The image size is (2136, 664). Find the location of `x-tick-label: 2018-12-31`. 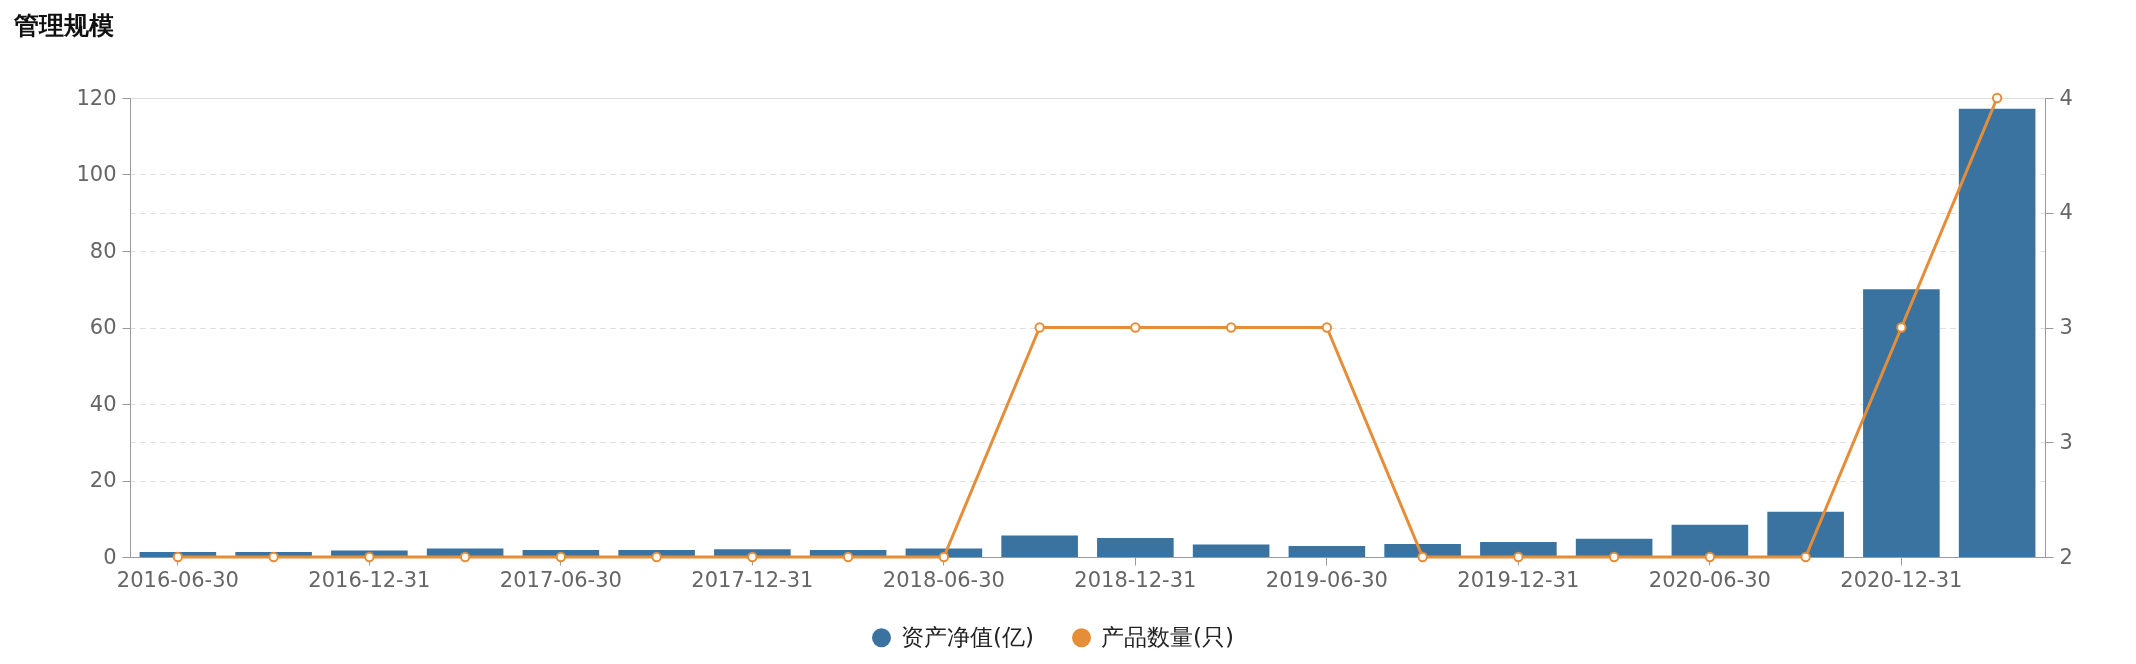

x-tick-label: 2018-12-31 is located at coordinates (1135, 579).